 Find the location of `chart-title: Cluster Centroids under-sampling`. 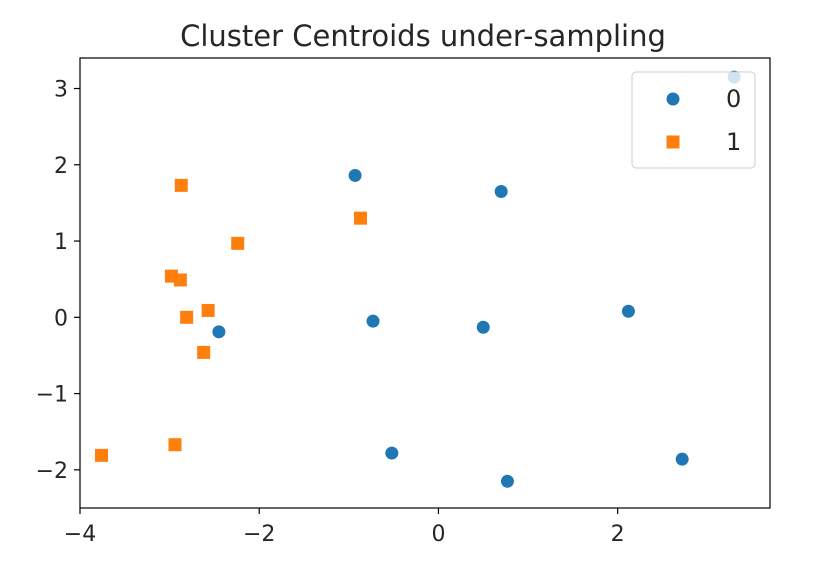

chart-title: Cluster Centroids under-sampling is located at coordinates (423, 36).